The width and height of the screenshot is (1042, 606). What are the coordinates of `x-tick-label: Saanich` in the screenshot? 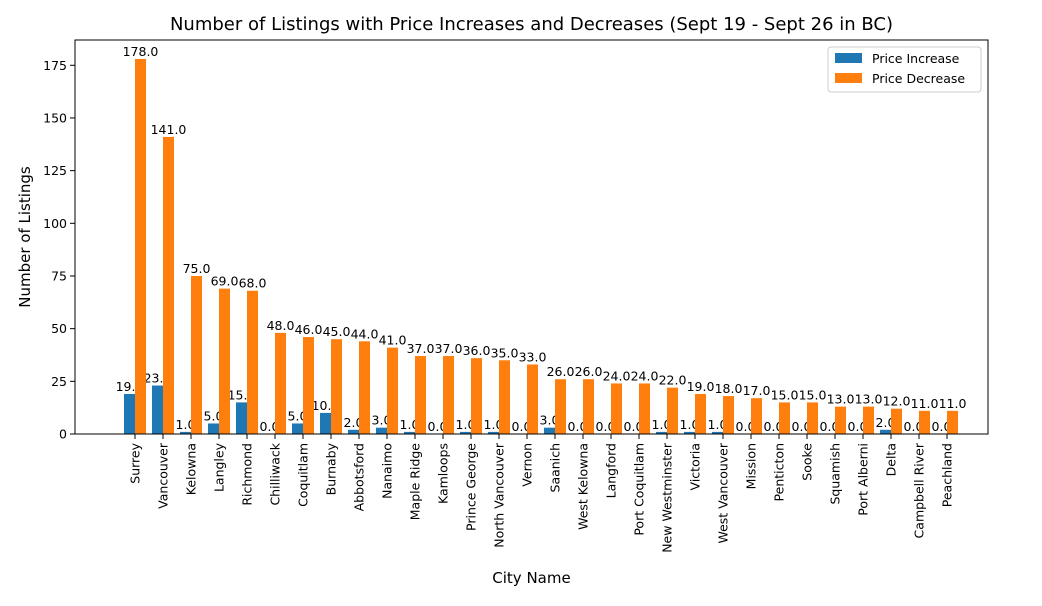 It's located at (555, 467).